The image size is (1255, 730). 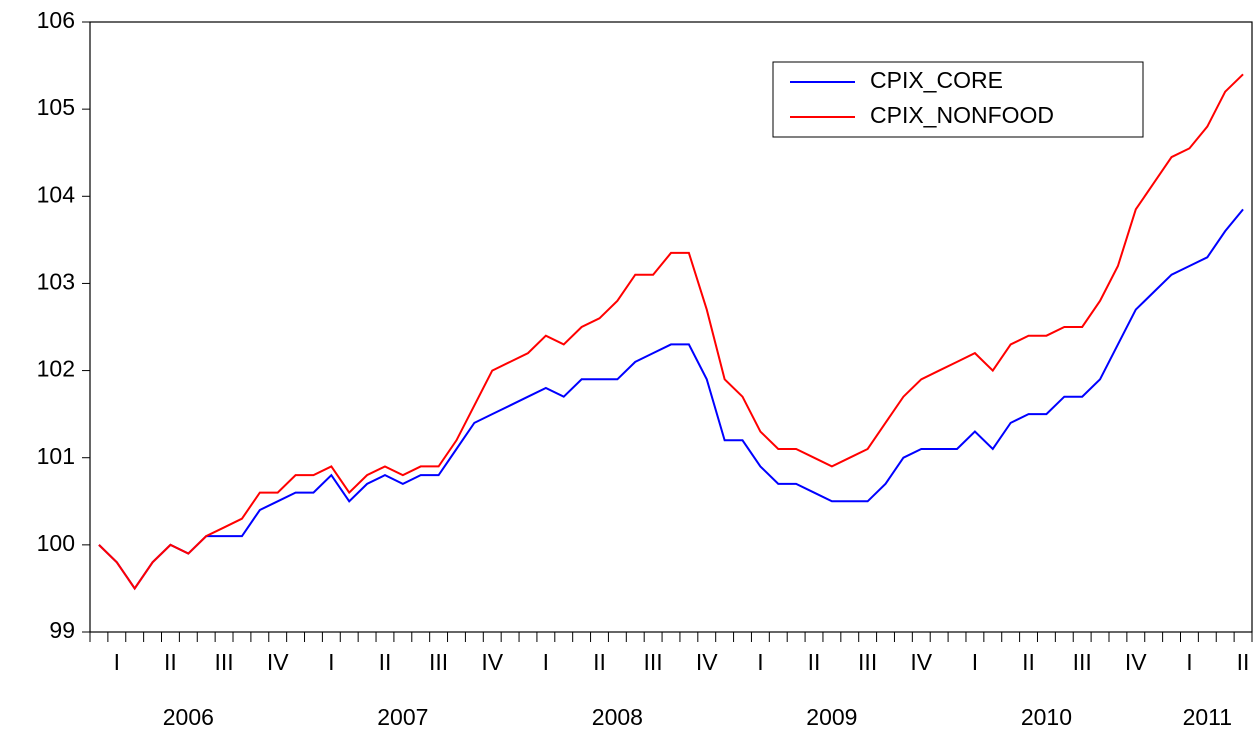 What do you see at coordinates (831, 717) in the screenshot?
I see `year-label: 2009` at bounding box center [831, 717].